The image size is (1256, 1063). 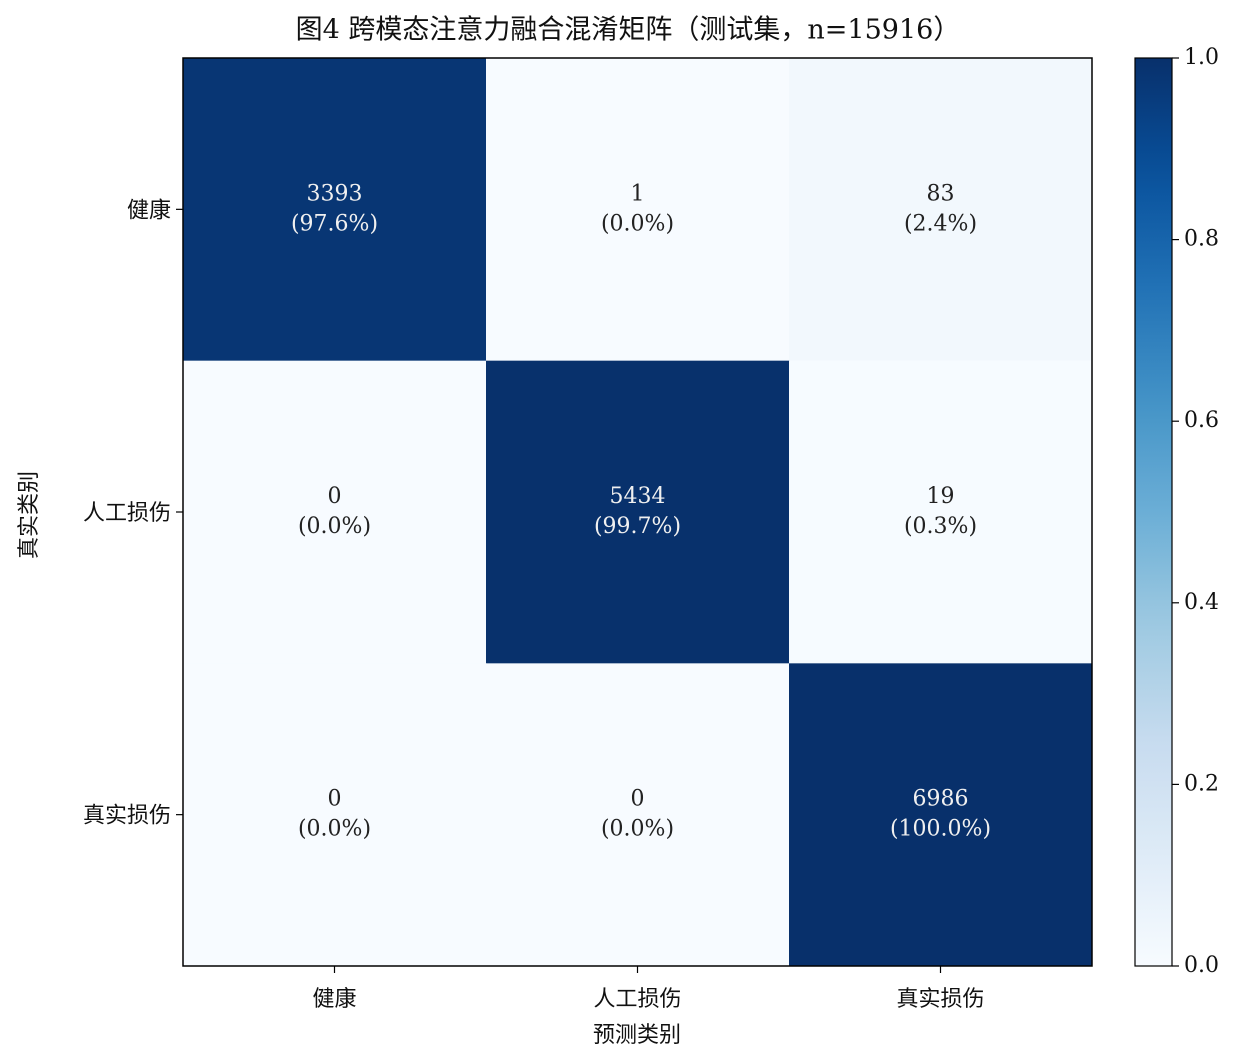 I want to click on y-tick-label: 人工损伤, so click(x=127, y=513).